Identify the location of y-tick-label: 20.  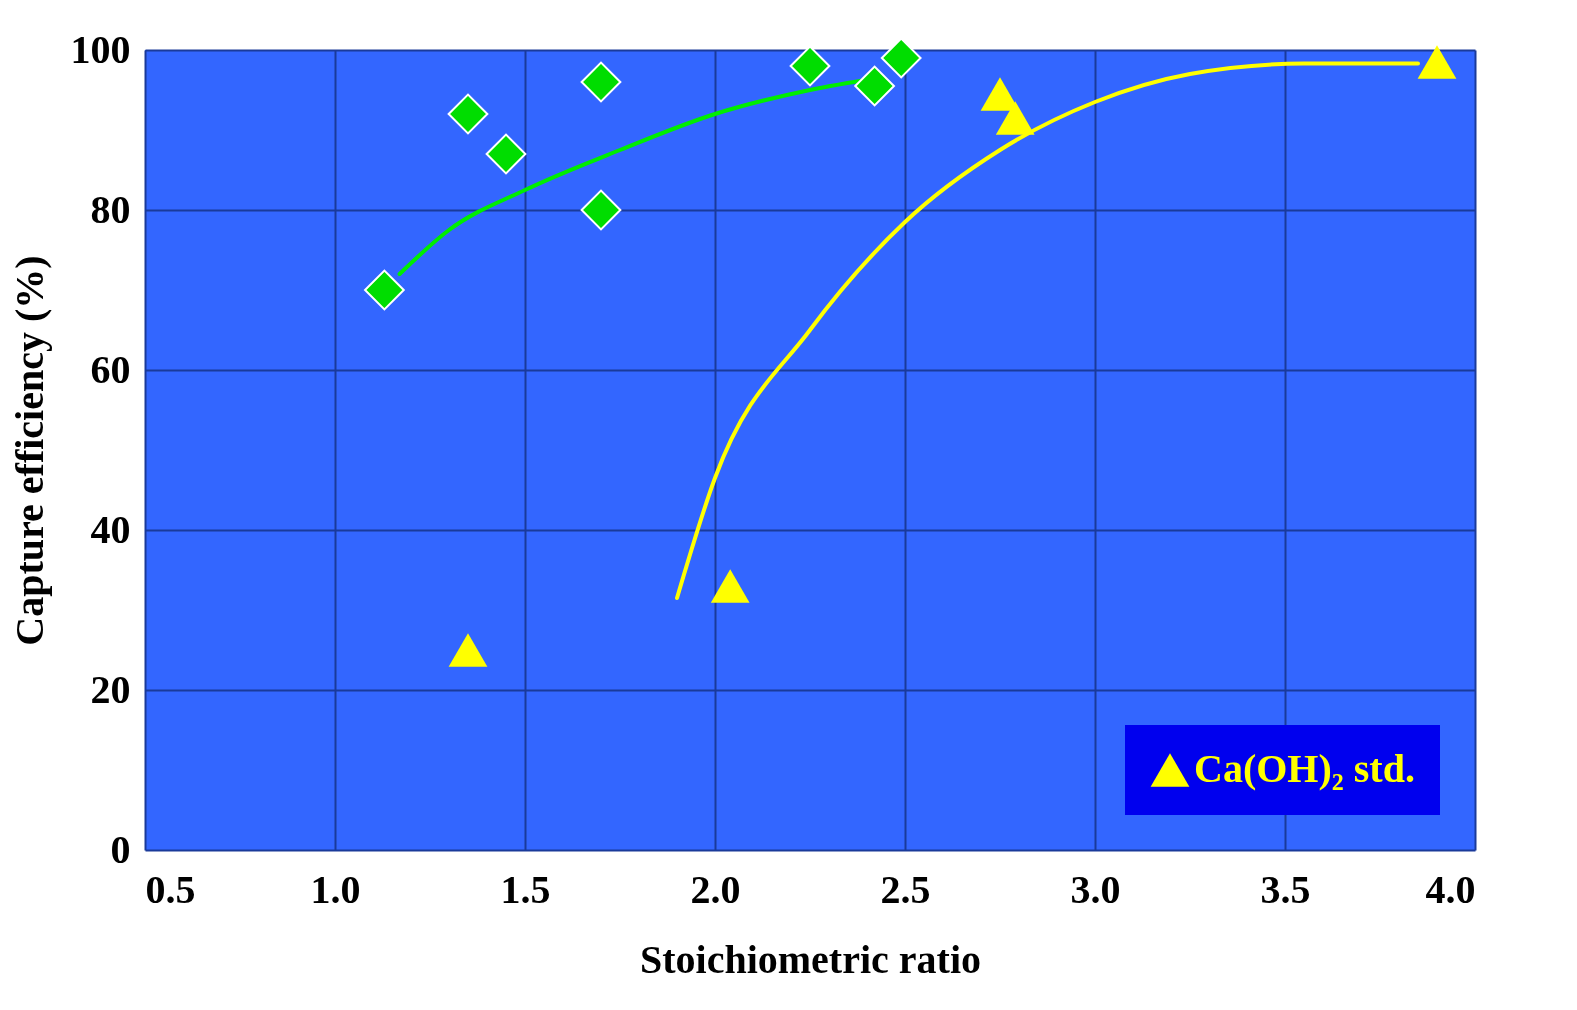
(110, 689).